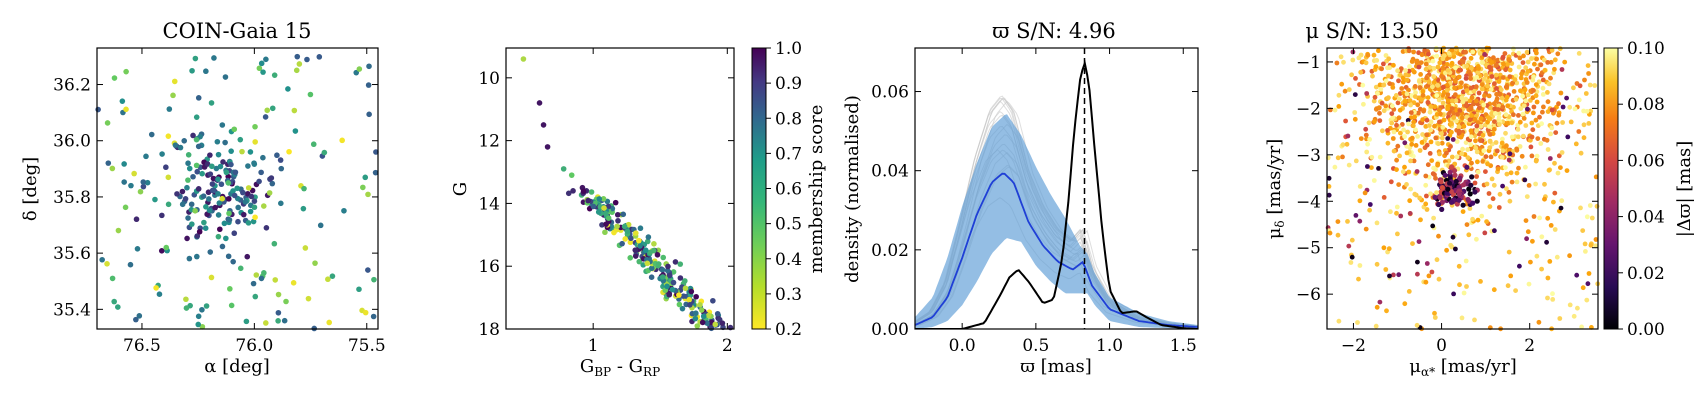 Image resolution: width=1700 pixels, height=400 pixels. Describe the element at coordinates (852, 189) in the screenshot. I see `panel3-ylabel: density (normalised)` at that location.